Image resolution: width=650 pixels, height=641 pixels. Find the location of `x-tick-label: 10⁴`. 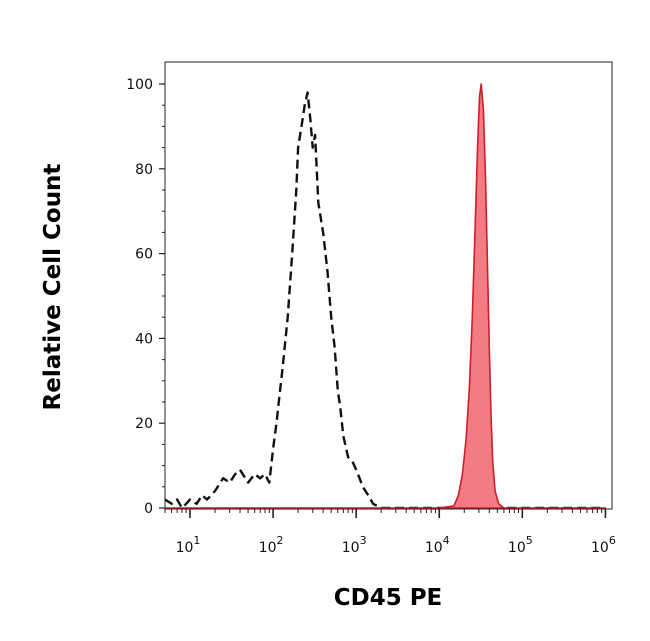

x-tick-label: 10⁴ is located at coordinates (437, 545).